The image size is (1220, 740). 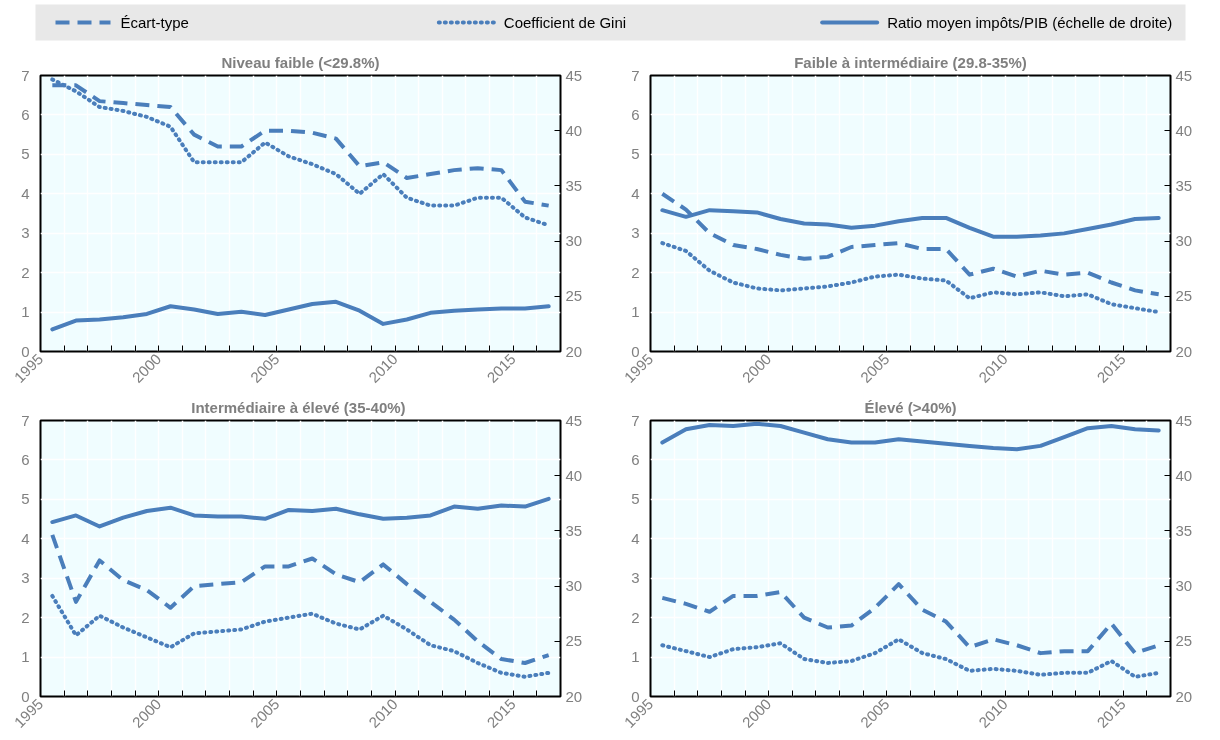 What do you see at coordinates (910, 407) in the screenshot?
I see `chart-title: Élevé (>40%)` at bounding box center [910, 407].